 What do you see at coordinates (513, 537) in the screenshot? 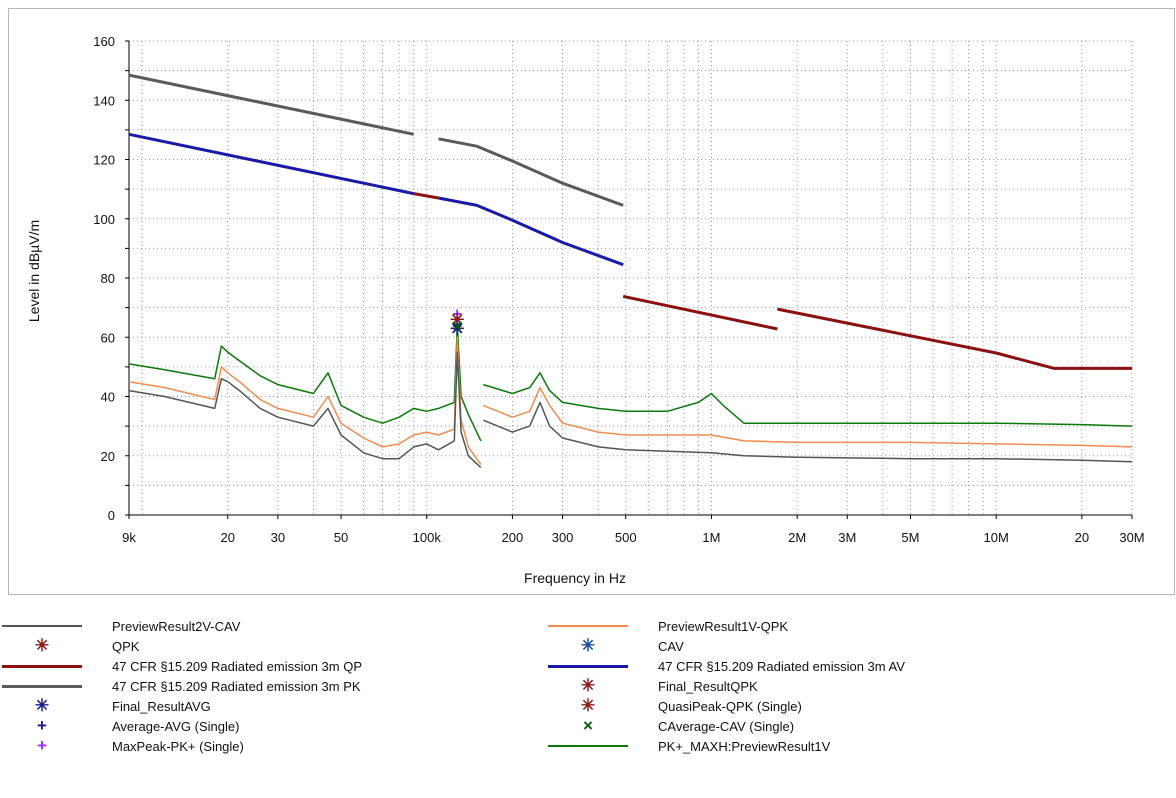
I see `x-tick-label: 200` at bounding box center [513, 537].